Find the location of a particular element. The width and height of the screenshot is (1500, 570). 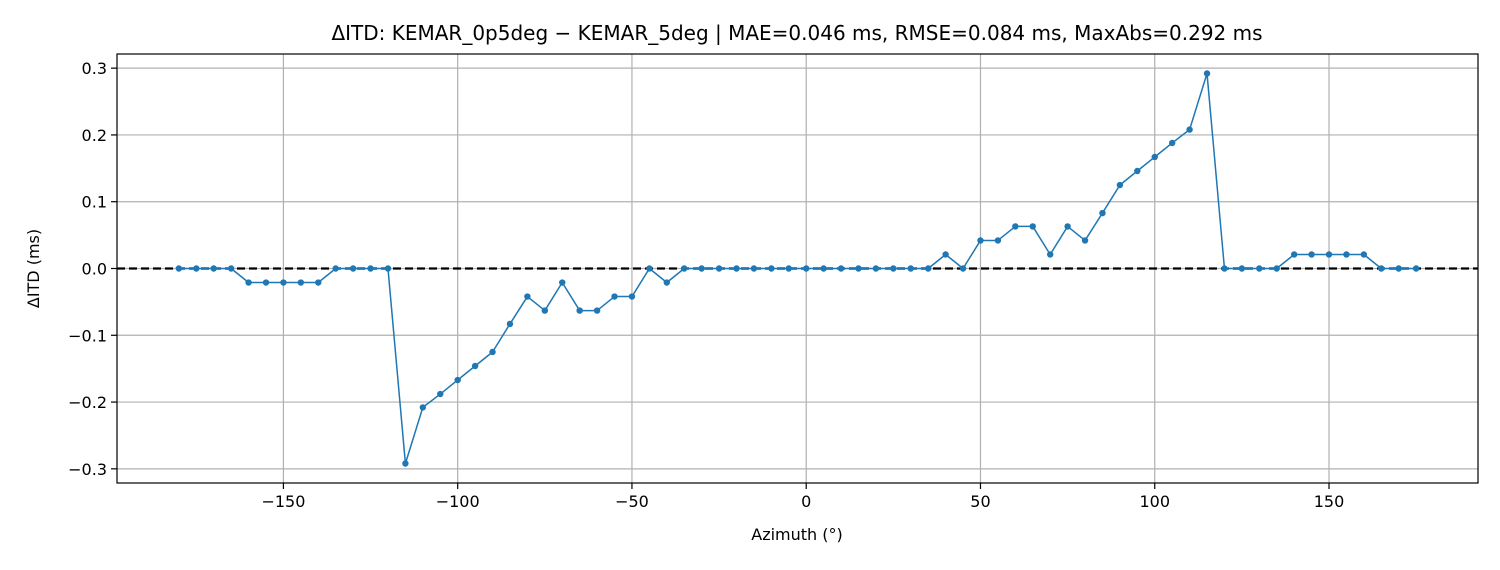

y-tick-label: −0.2 is located at coordinates (87, 402).